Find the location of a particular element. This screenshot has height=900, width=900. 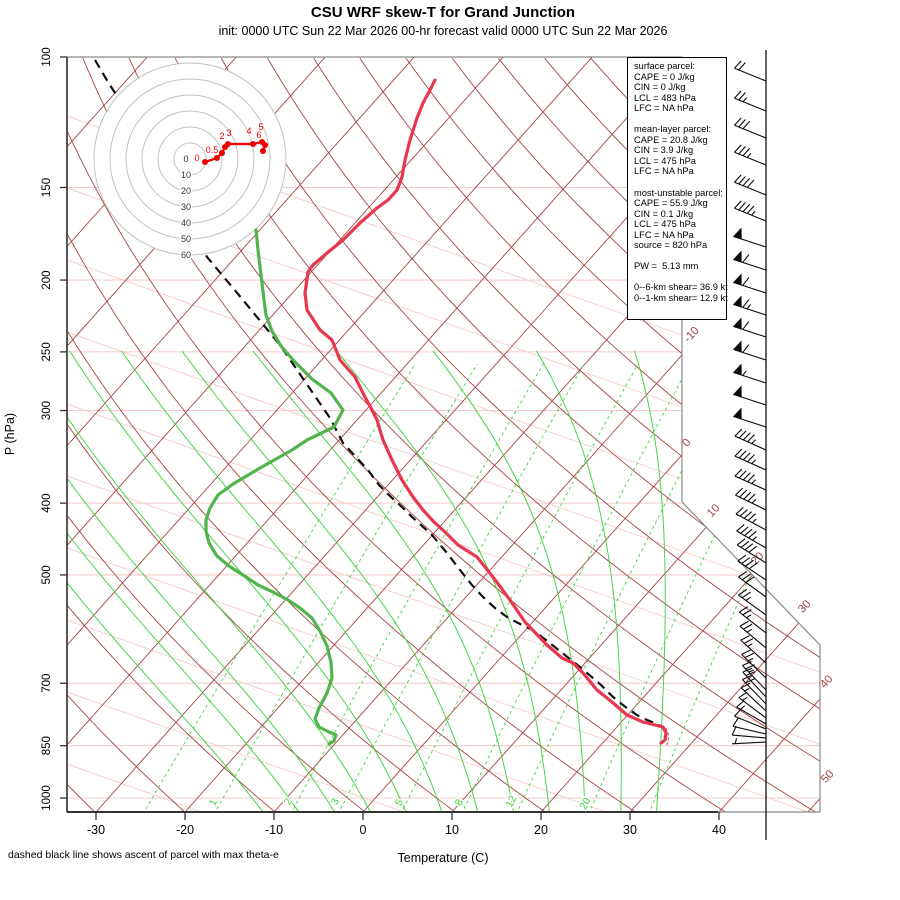

hodograph-point-label: 5 is located at coordinates (260, 127).